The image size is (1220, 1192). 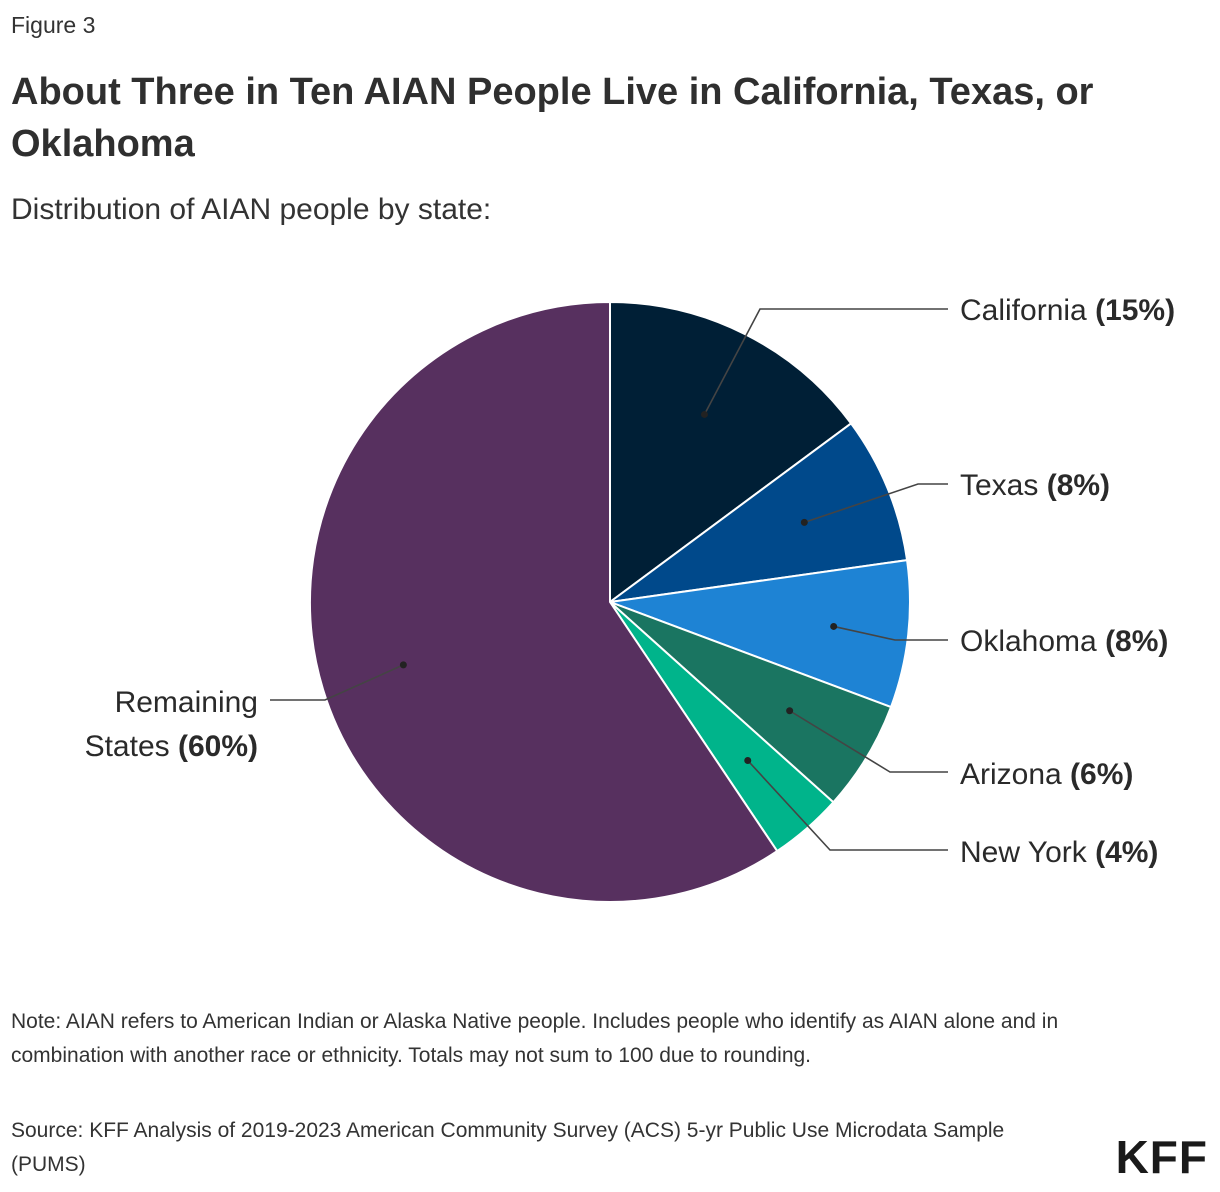 What do you see at coordinates (825, 361) in the screenshot?
I see `leader-line-california` at bounding box center [825, 361].